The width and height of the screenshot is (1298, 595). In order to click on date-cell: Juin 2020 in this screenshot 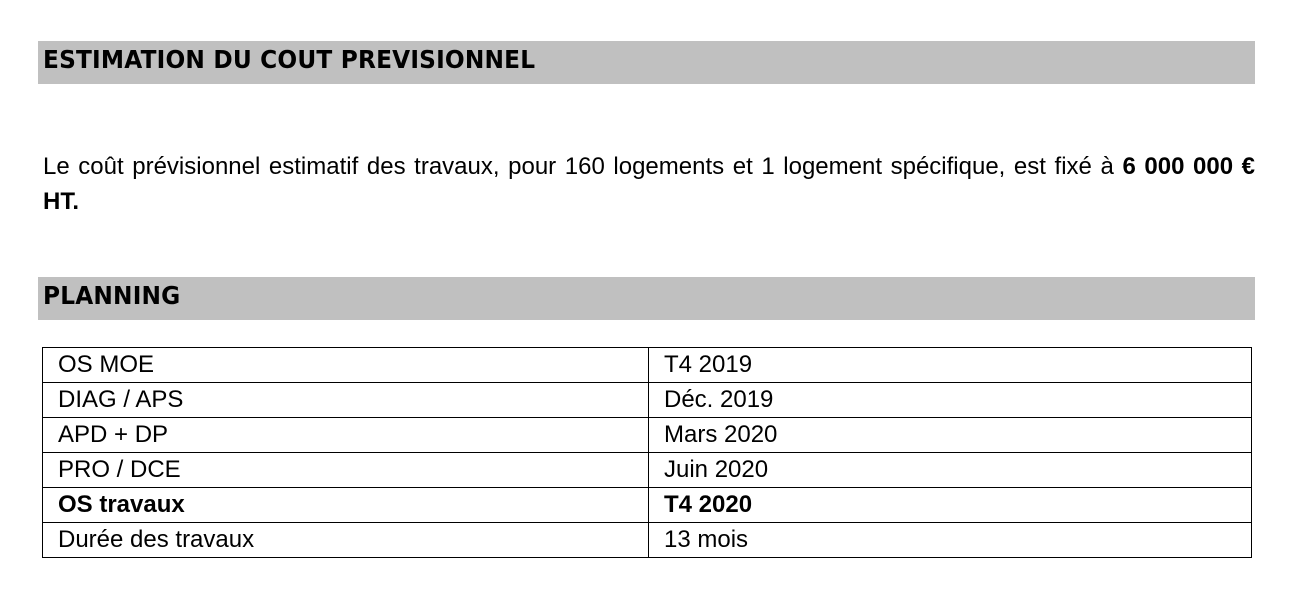, I will do `click(950, 470)`.